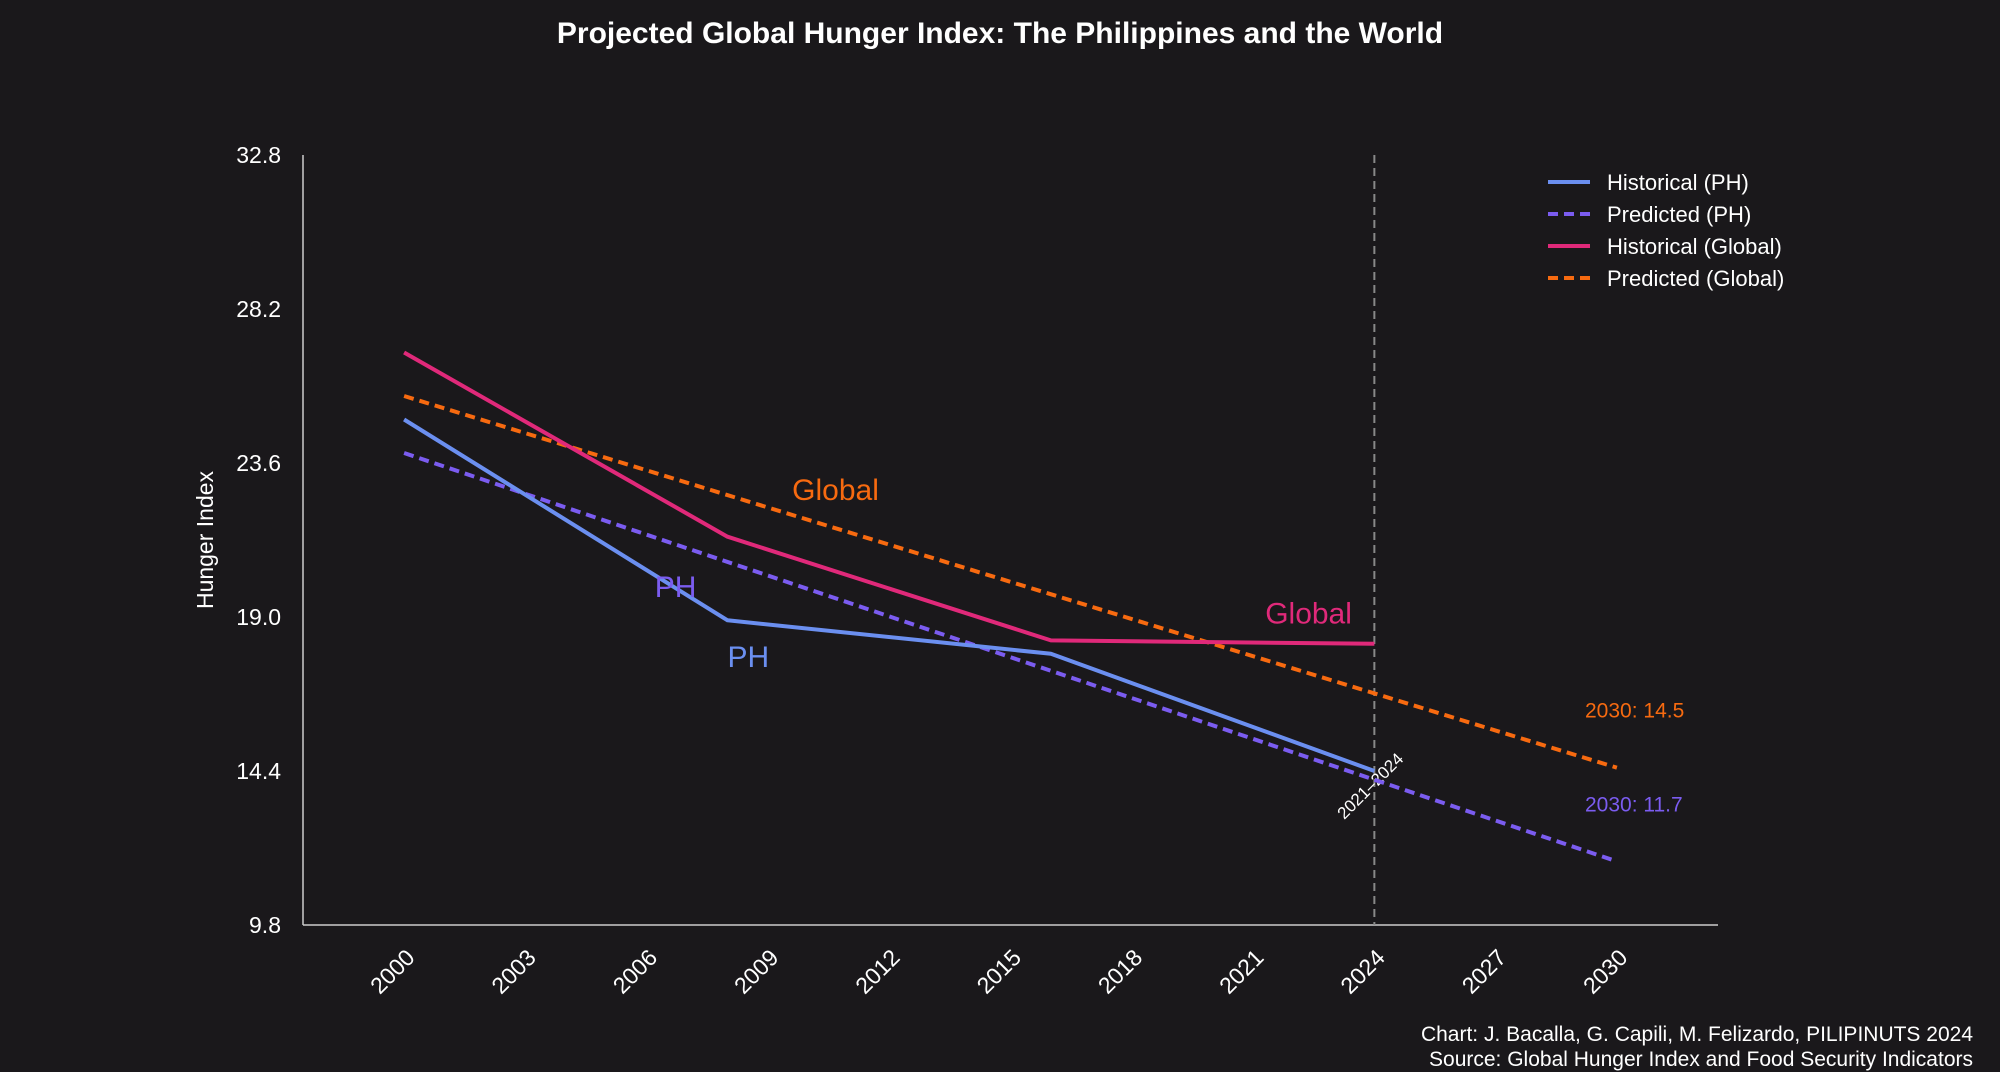 The image size is (2000, 1072). What do you see at coordinates (1362, 971) in the screenshot?
I see `x-tick-label: 2024` at bounding box center [1362, 971].